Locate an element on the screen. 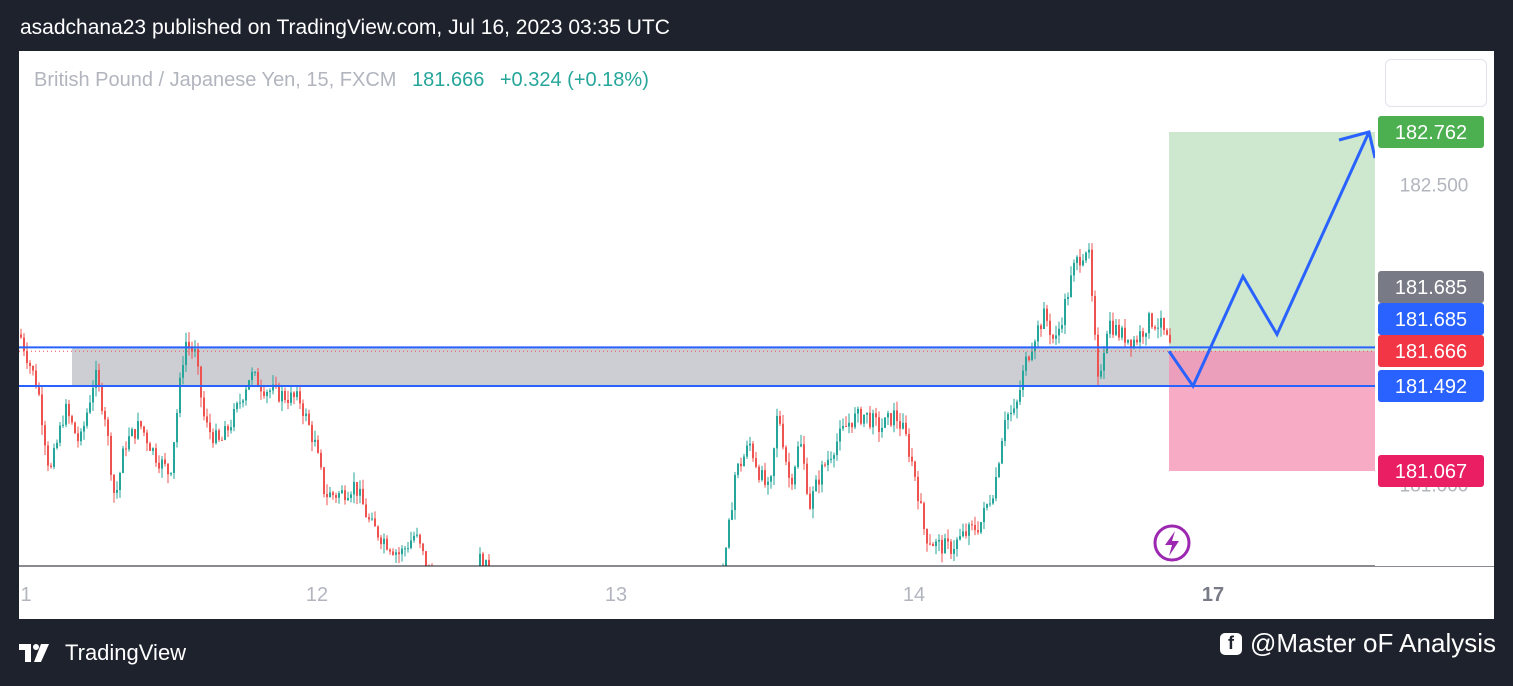 This screenshot has width=1513, height=686. price-change: +0.324 (+0.18%) is located at coordinates (574, 80).